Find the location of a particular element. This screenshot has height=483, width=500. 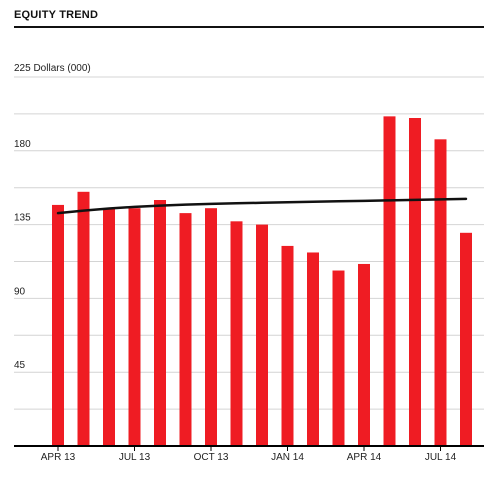

x-tick-label: JAN 14 is located at coordinates (287, 457).